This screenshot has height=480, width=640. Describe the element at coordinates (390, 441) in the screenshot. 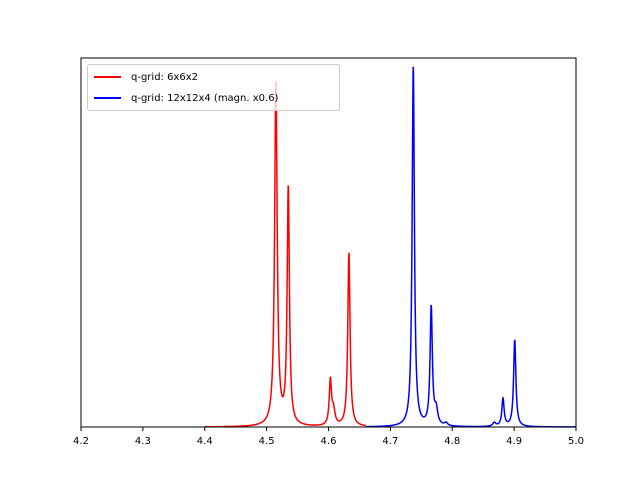

I see `x-tick-label: 4.7` at that location.